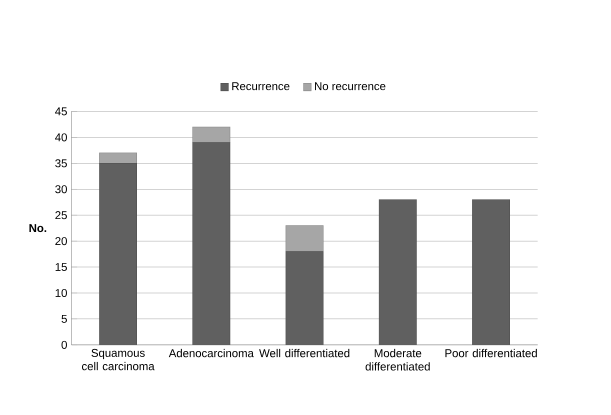 This screenshot has height=415, width=611. What do you see at coordinates (61, 137) in the screenshot?
I see `y-tick-label: 40` at bounding box center [61, 137].